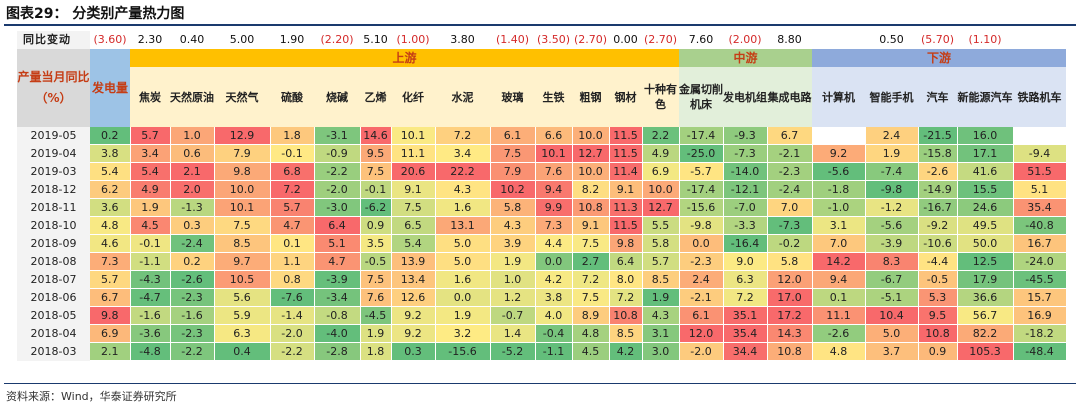 The height and width of the screenshot is (405, 1080). I want to click on heat-cell: 9.1, so click(591, 225).